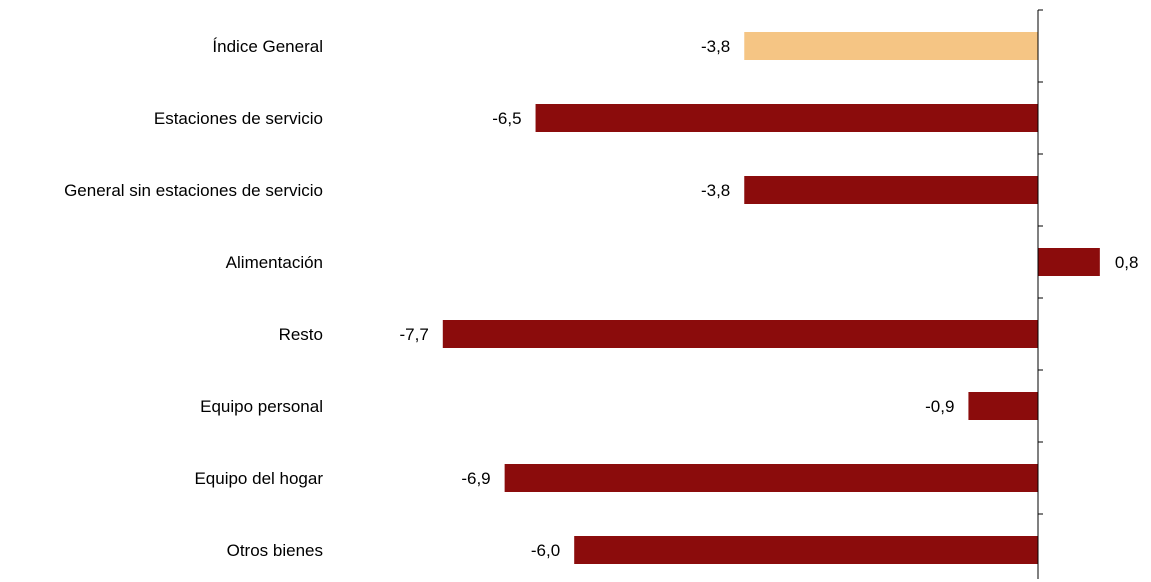  I want to click on value-label-4: -7,7, so click(413, 334).